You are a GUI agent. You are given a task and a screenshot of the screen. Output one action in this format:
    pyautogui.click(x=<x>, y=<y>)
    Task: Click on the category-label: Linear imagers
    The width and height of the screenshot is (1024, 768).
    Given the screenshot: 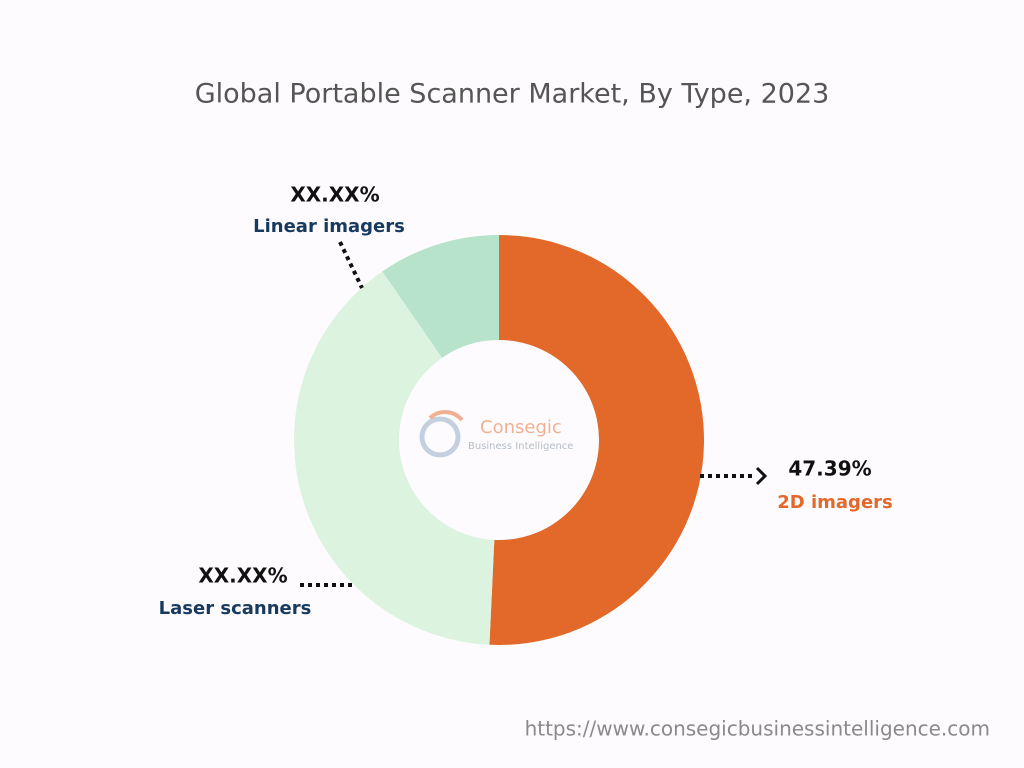 What is the action you would take?
    pyautogui.click(x=329, y=226)
    